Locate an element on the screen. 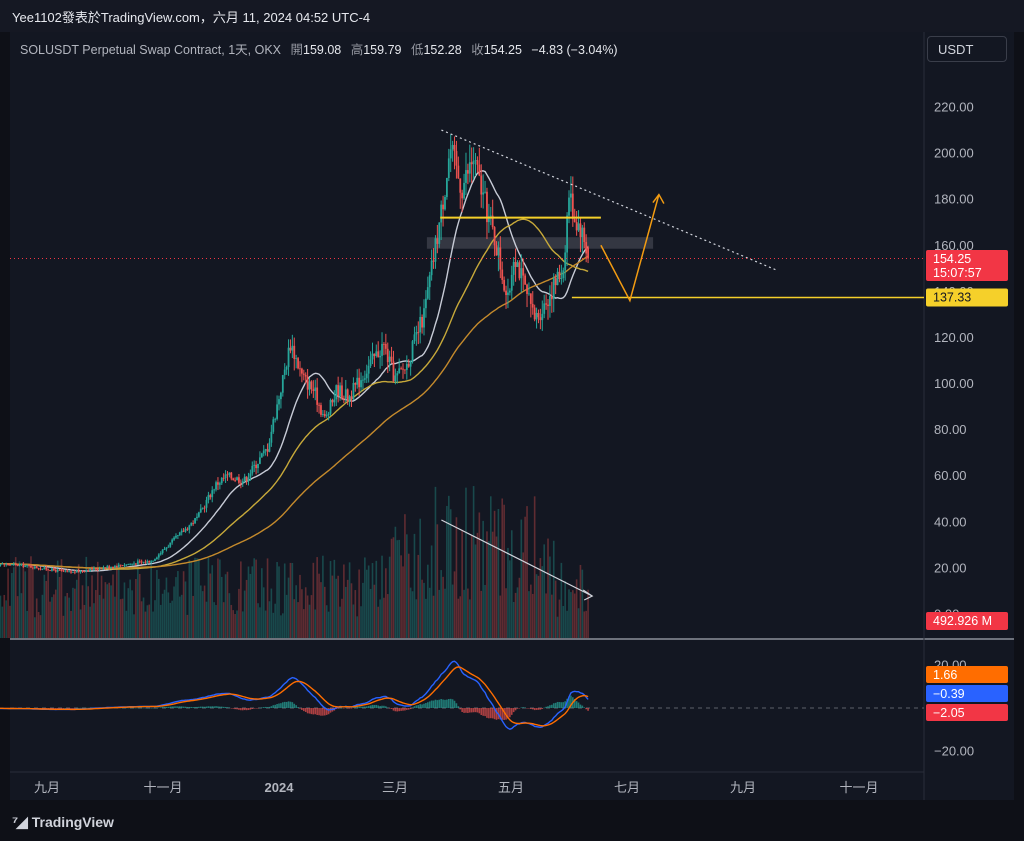 Image resolution: width=1024 pixels, height=841 pixels. currency-unit-button: USDT is located at coordinates (967, 49).